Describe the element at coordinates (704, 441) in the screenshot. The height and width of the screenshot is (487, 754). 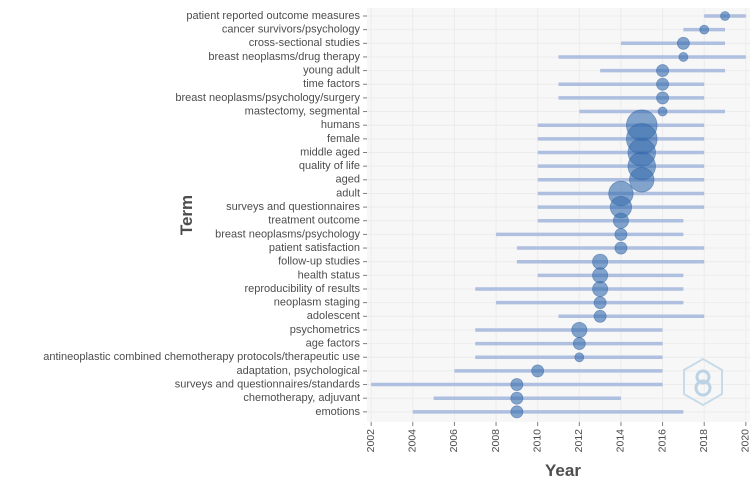
I see `x-tick-label: 2018` at that location.